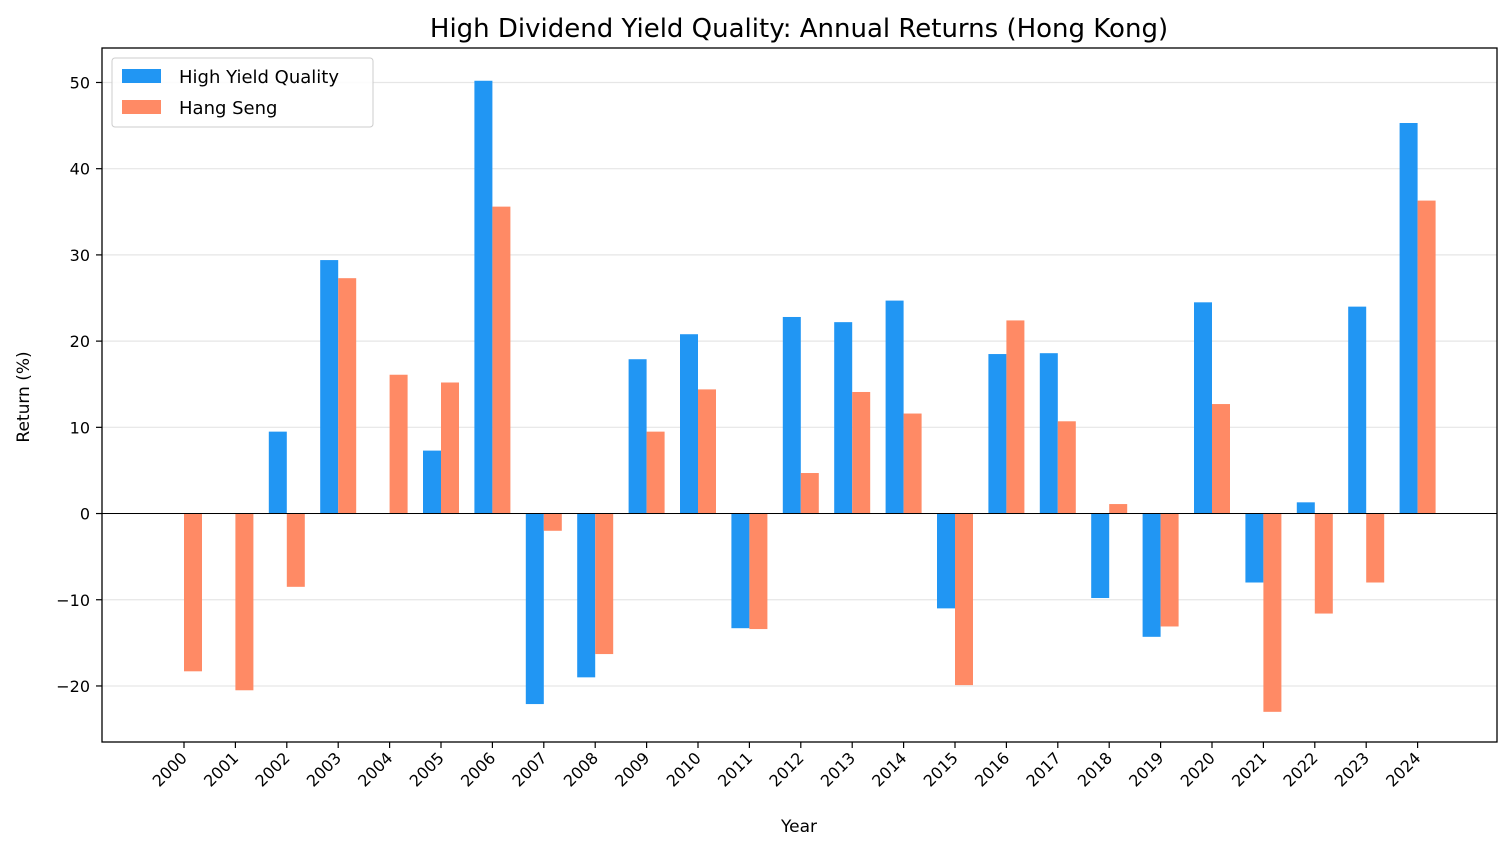 The image size is (1511, 852). I want to click on x-tick-label: 2015, so click(941, 769).